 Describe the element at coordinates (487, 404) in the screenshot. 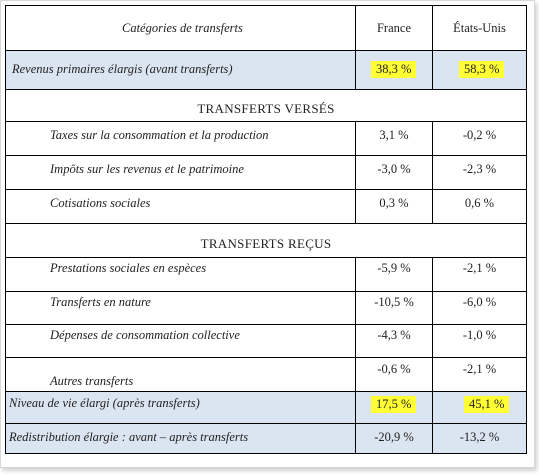

I see `living-usa: 45,1 %` at that location.